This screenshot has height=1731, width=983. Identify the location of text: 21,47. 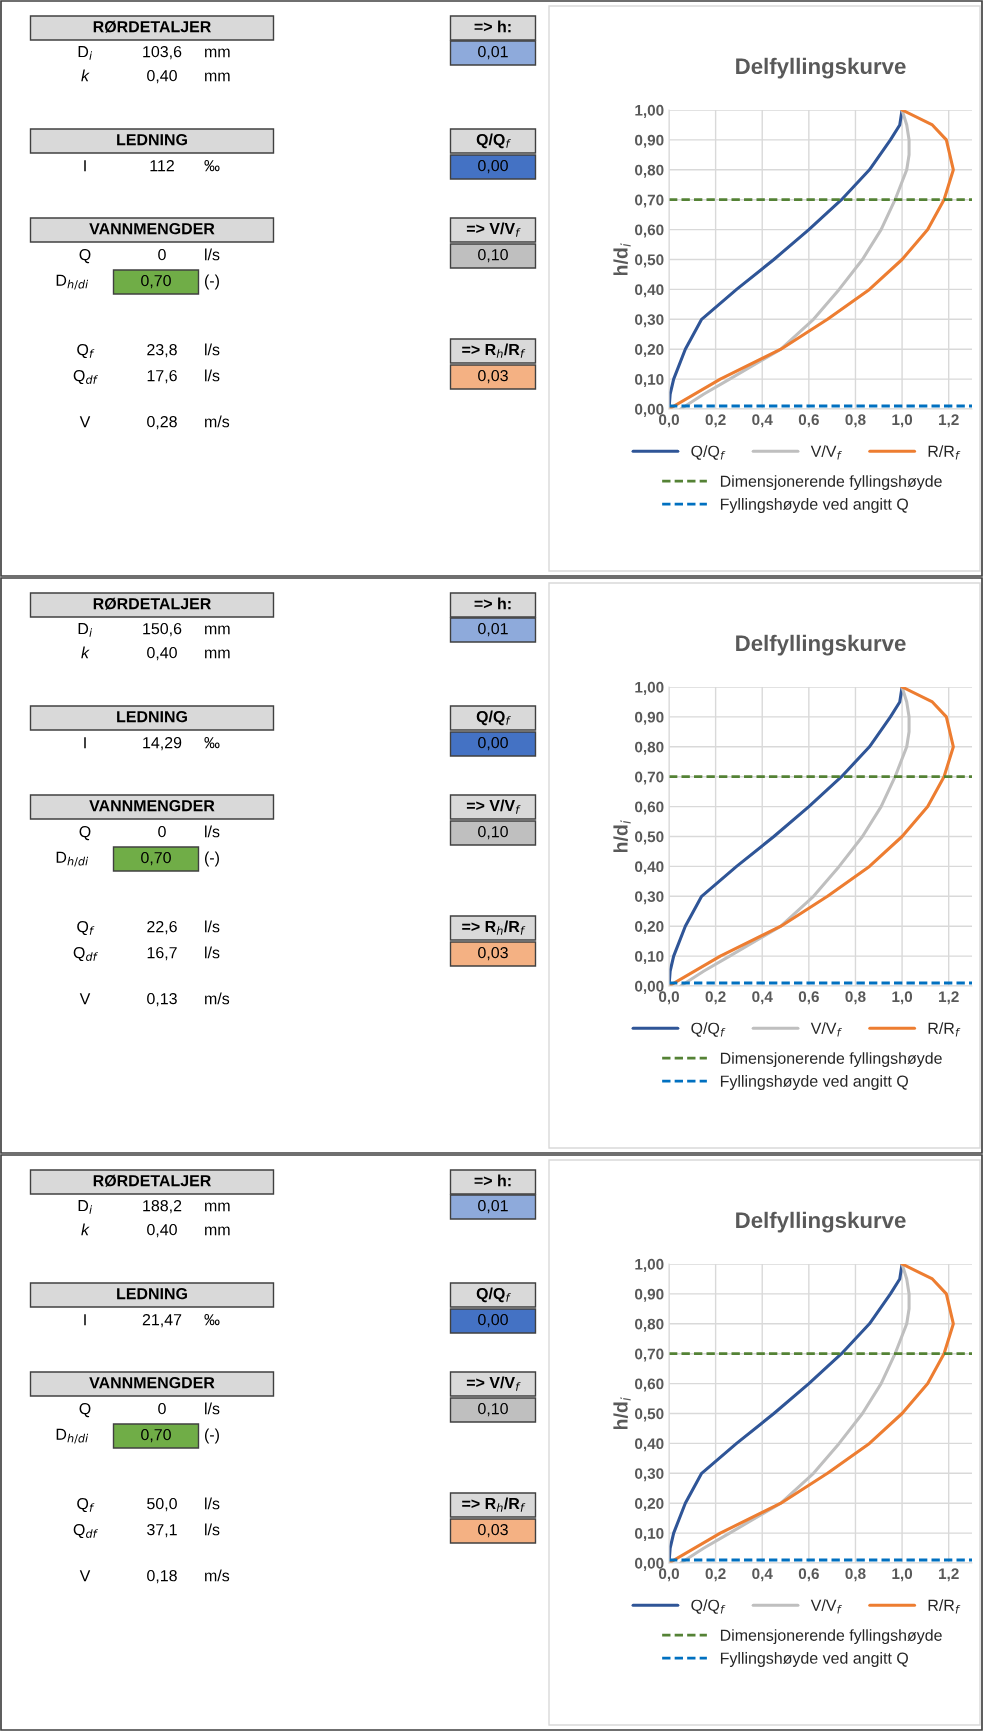
(162, 1320).